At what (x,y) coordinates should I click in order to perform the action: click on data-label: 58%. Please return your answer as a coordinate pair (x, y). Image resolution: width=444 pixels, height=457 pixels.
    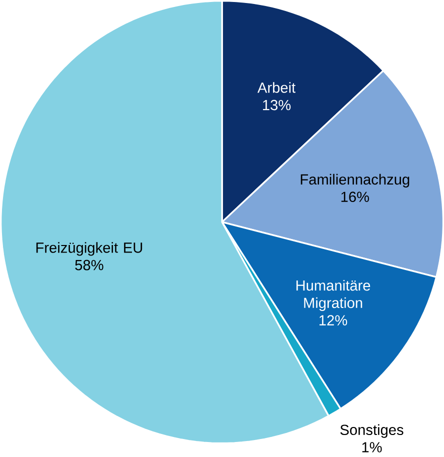
    Looking at the image, I should click on (89, 265).